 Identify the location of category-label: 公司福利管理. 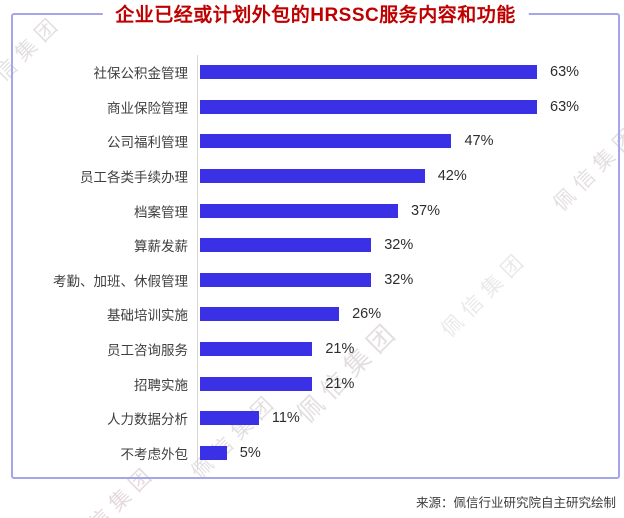
(147, 143).